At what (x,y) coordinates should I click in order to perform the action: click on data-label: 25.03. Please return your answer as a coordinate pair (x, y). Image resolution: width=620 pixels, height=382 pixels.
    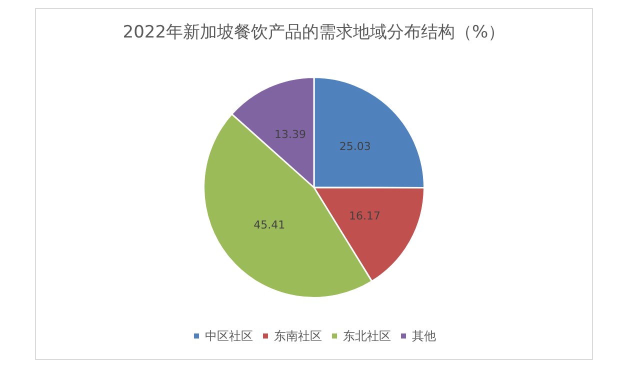
    Looking at the image, I should click on (355, 146).